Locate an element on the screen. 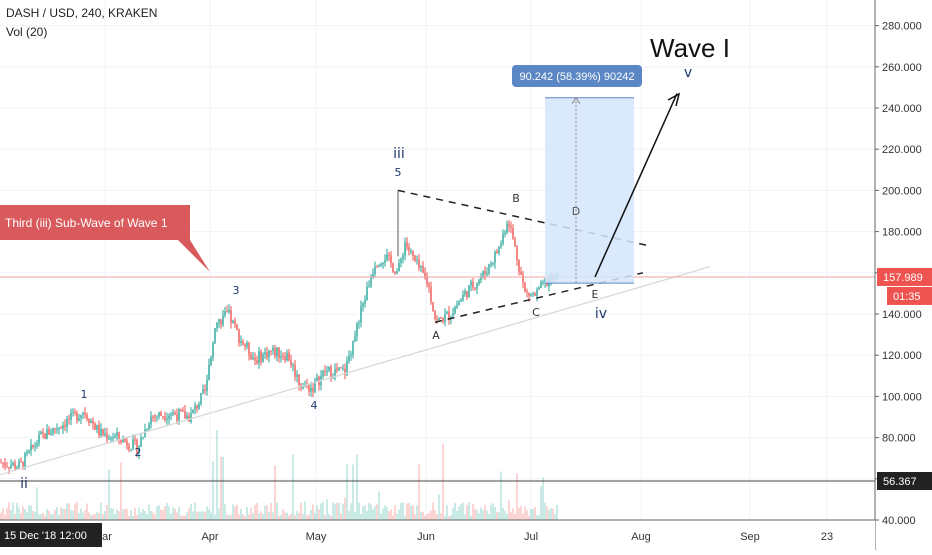 Image resolution: width=932 pixels, height=555 pixels. price-tick-label: 120.000 is located at coordinates (902, 356).